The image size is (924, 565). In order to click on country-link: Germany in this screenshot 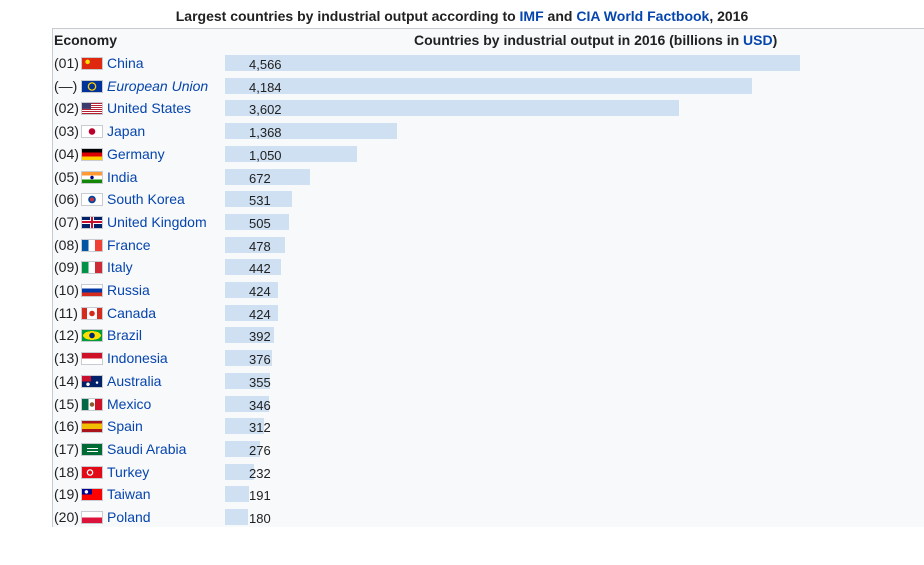, I will do `click(136, 153)`.